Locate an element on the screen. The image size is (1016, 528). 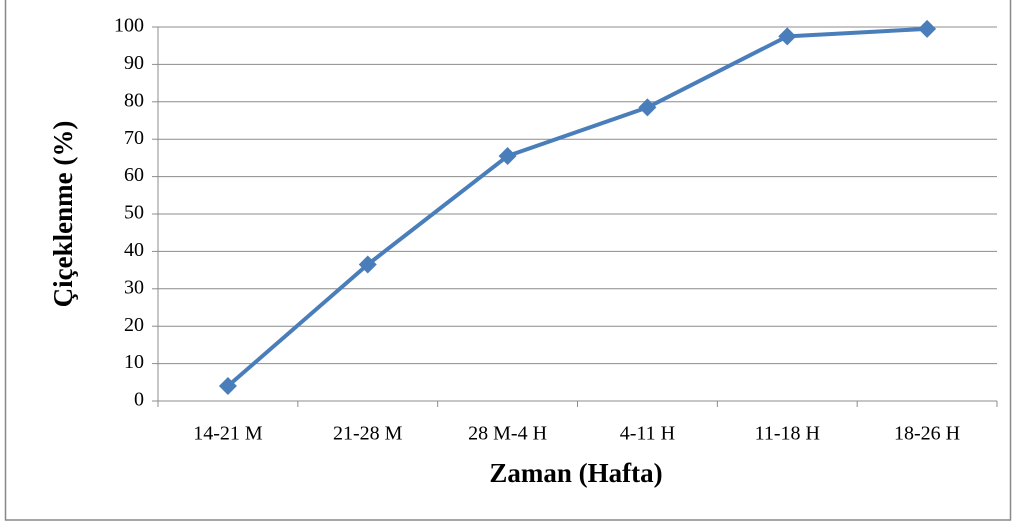
y-tick-label: 100 is located at coordinates (129, 26).